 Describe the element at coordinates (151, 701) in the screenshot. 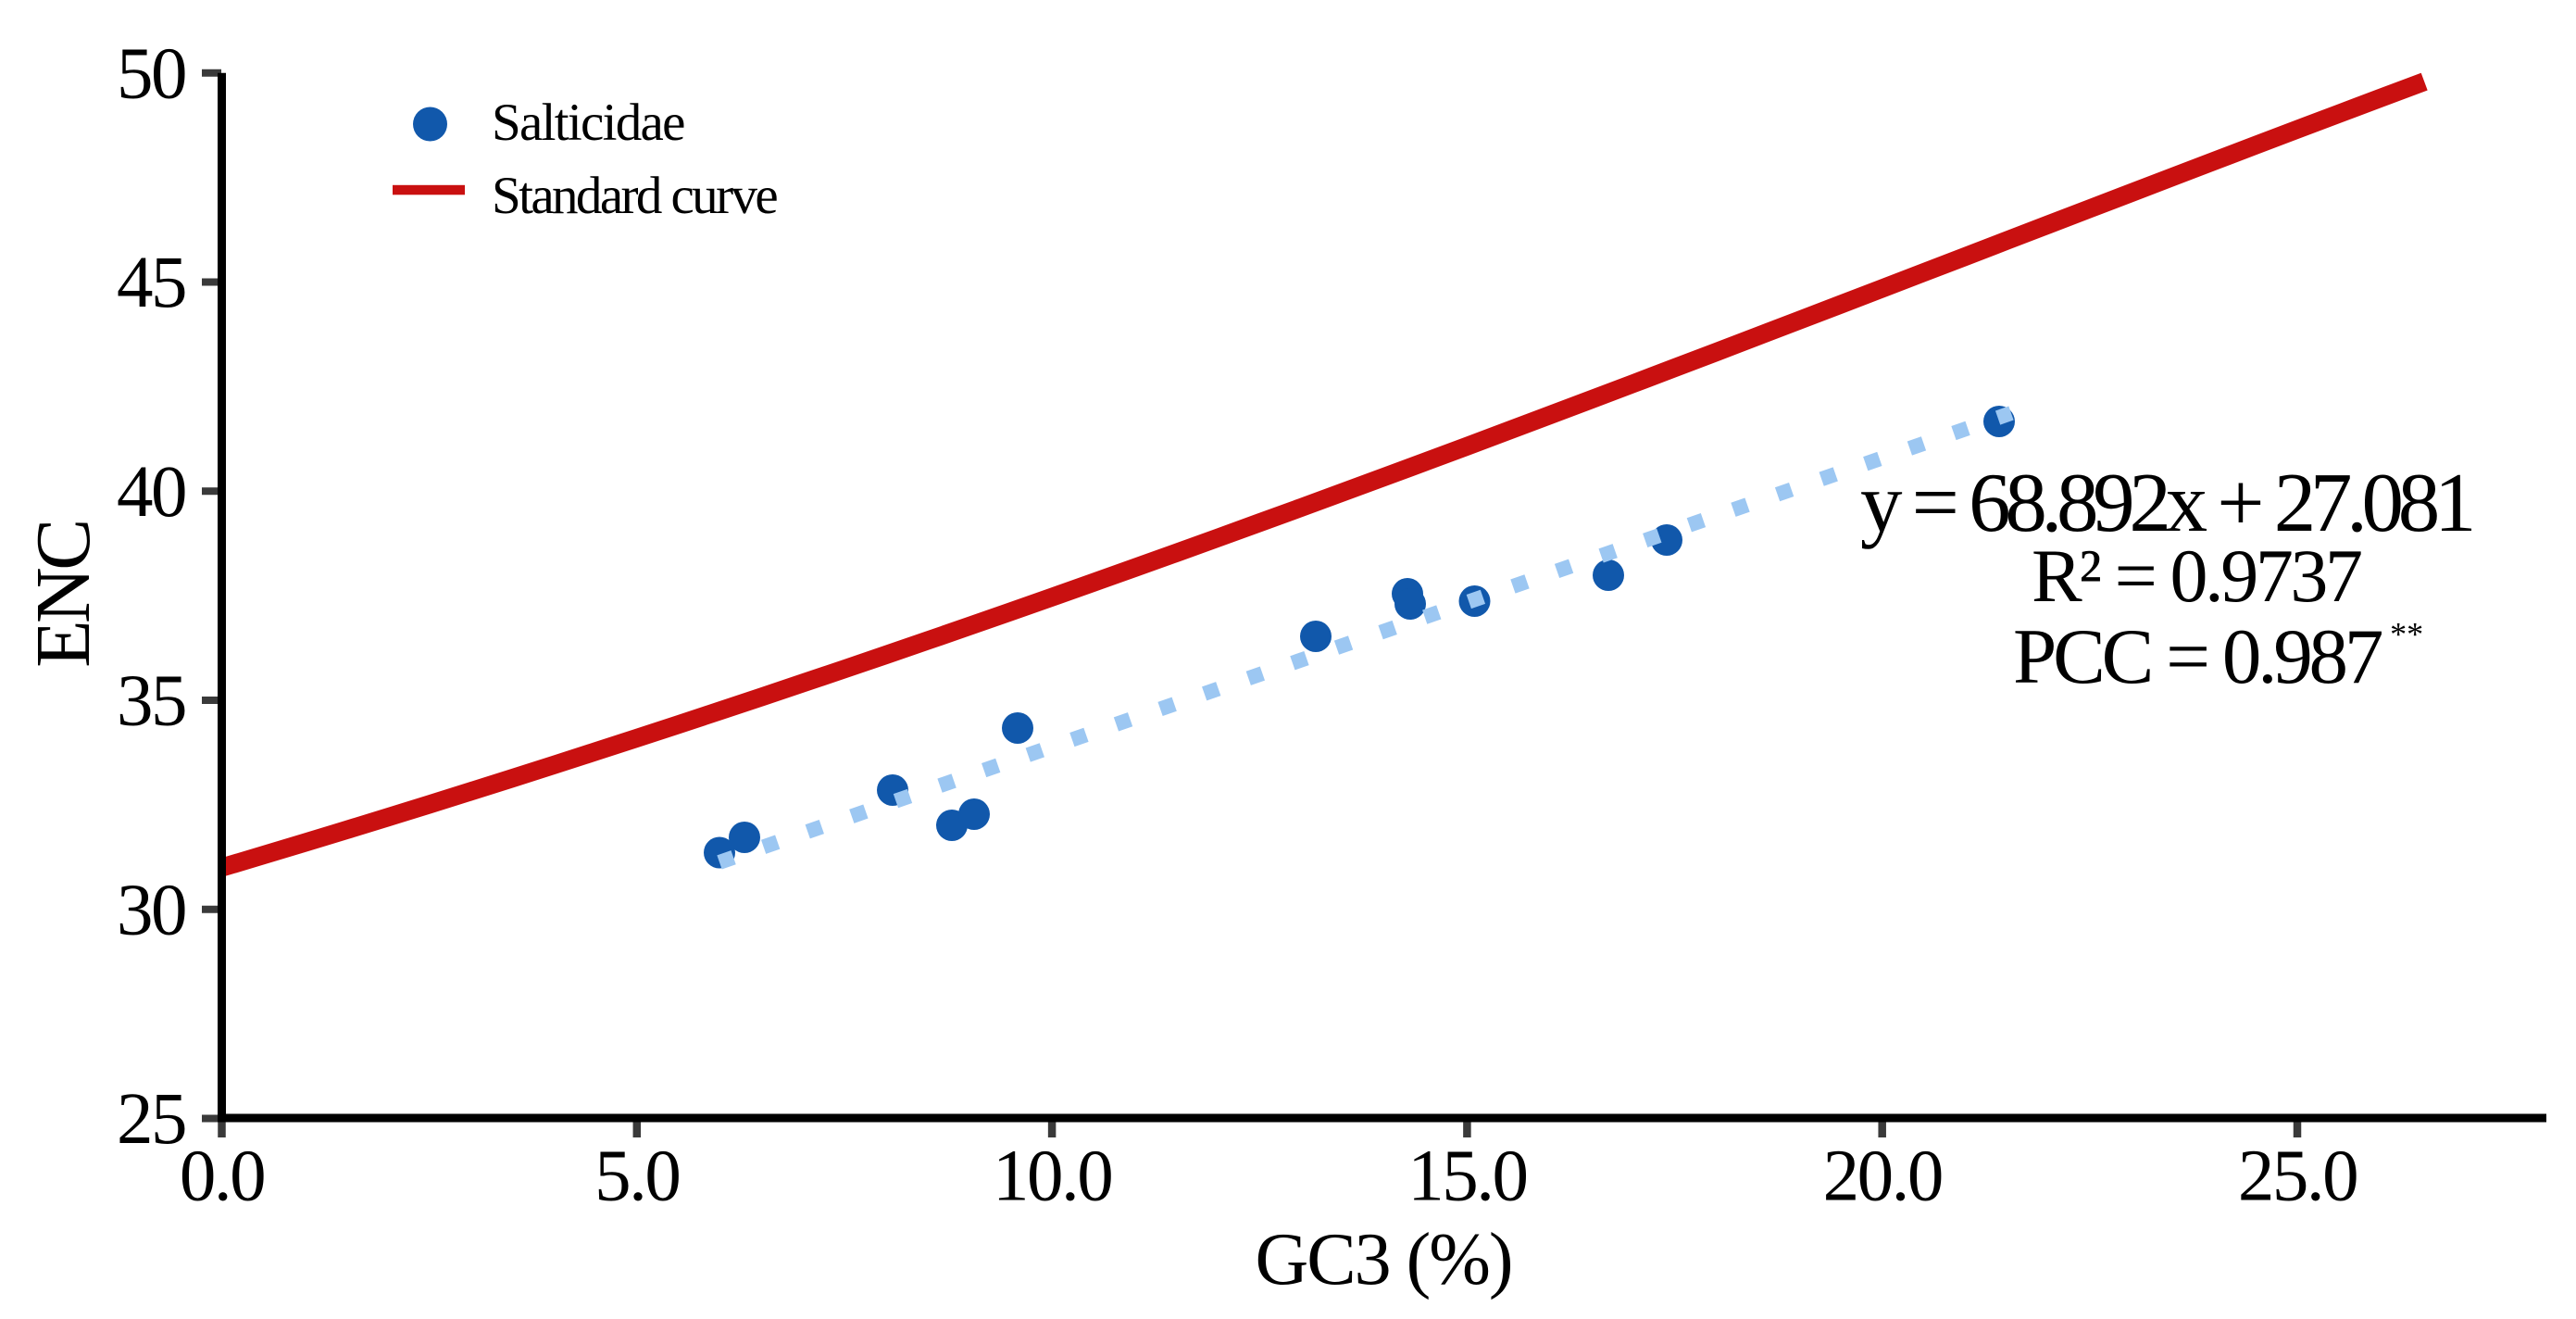

I see `svg-text: 35` at that location.